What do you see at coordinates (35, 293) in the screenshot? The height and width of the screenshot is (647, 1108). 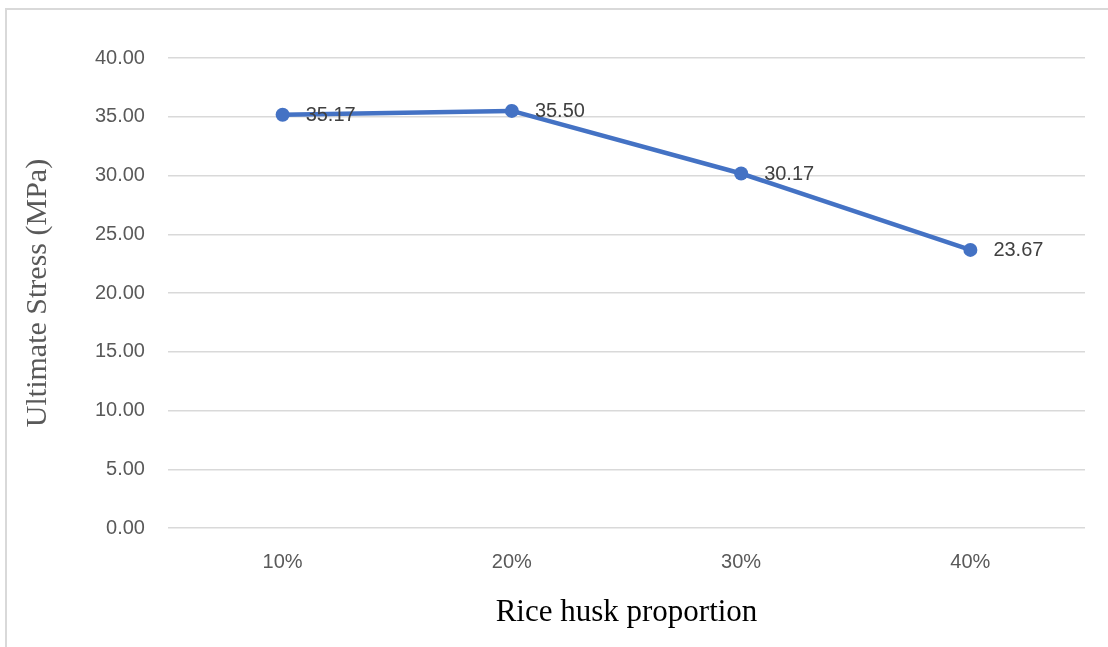 I see `y-axis-title: Ultimate Stress (MPa)` at bounding box center [35, 293].